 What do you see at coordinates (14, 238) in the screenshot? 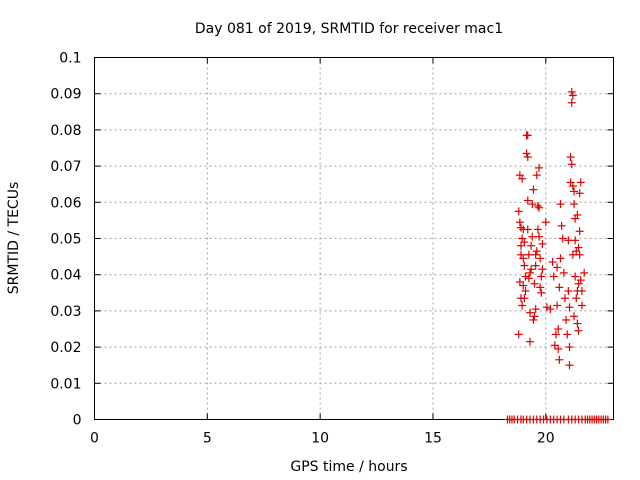
I see `y-axis-label: SRMTID / TECUs` at bounding box center [14, 238].